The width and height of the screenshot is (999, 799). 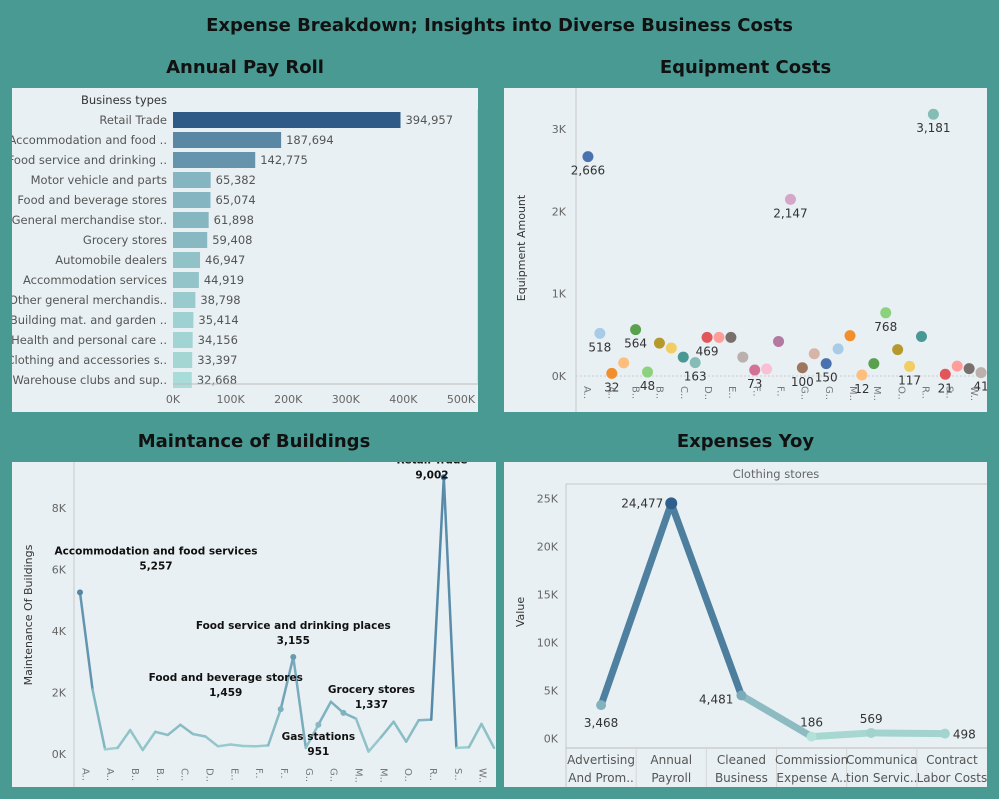 I want to click on data-label: 46,947, so click(x=225, y=260).